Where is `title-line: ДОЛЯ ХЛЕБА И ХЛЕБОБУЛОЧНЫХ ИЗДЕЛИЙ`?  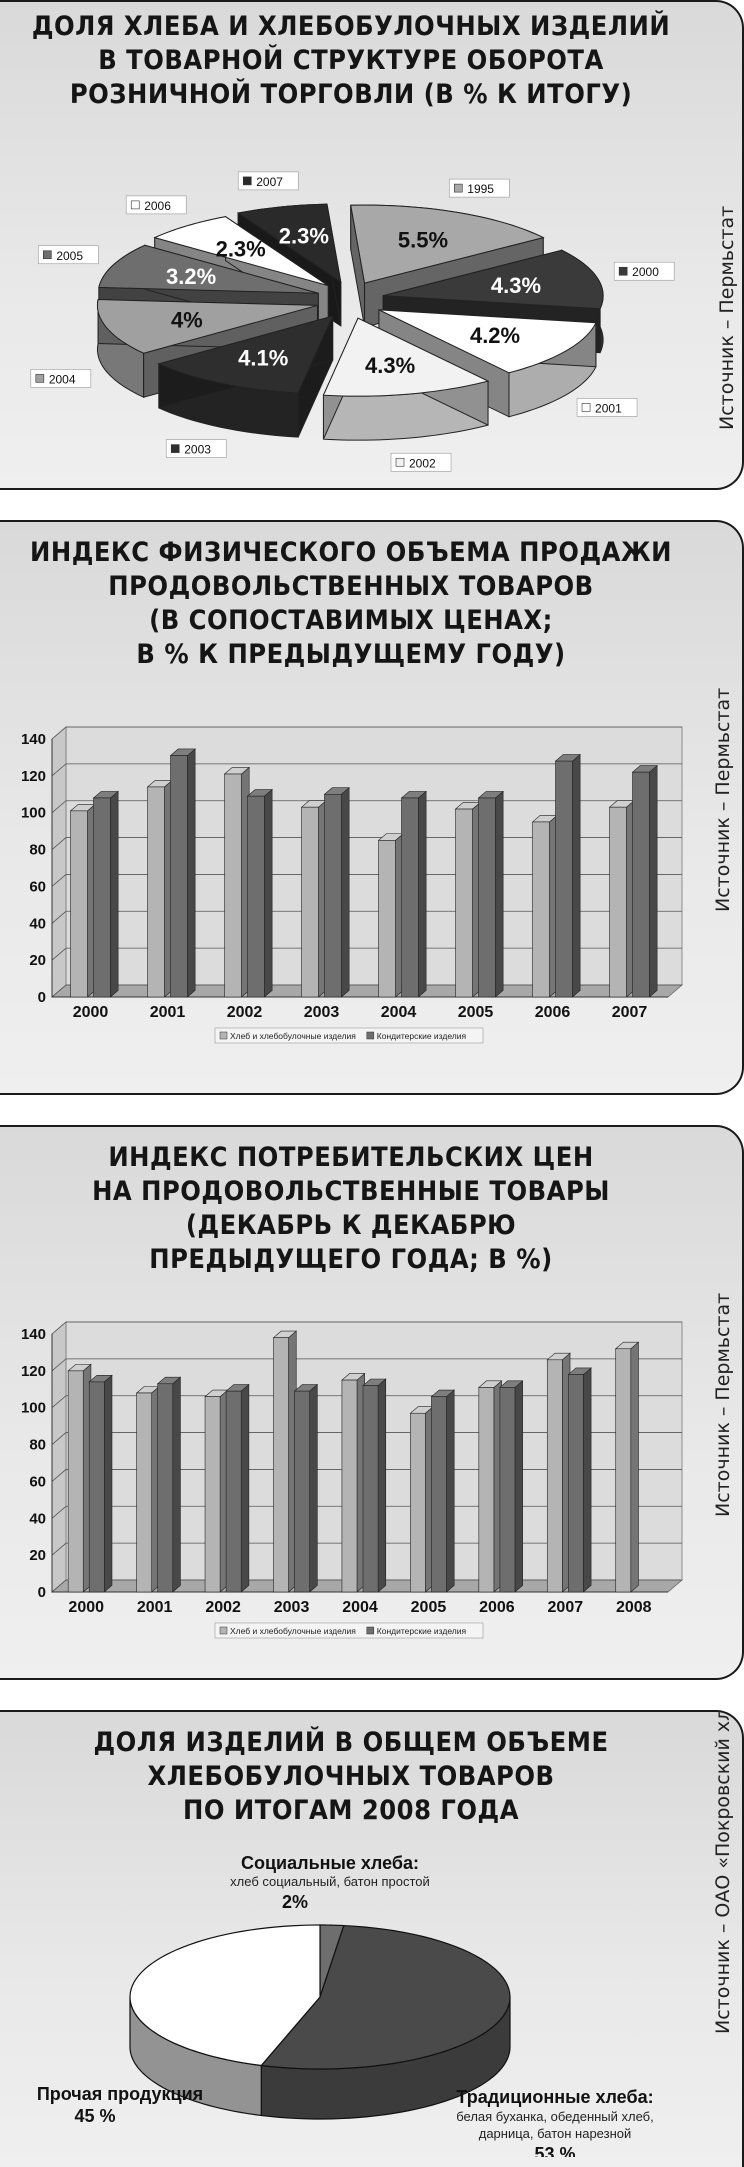
title-line: ДОЛЯ ХЛЕБА И ХЛЕБОБУЛОЧНЫХ ИЗДЕЛИЙ is located at coordinates (351, 27).